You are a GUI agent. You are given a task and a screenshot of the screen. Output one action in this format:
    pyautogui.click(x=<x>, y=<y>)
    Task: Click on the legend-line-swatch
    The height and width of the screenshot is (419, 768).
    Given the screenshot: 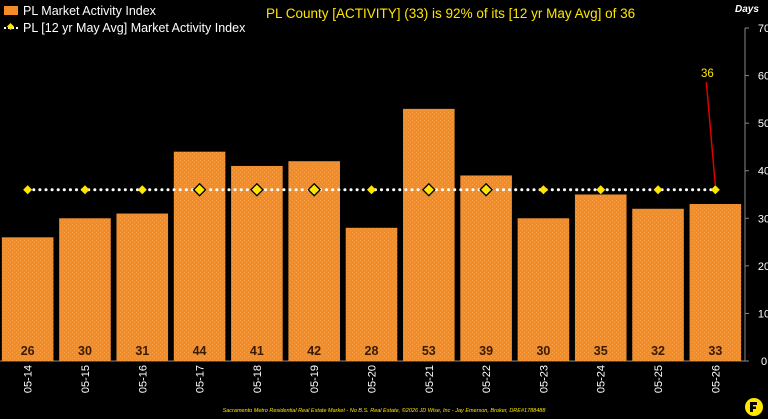 What is the action you would take?
    pyautogui.click(x=11, y=27)
    